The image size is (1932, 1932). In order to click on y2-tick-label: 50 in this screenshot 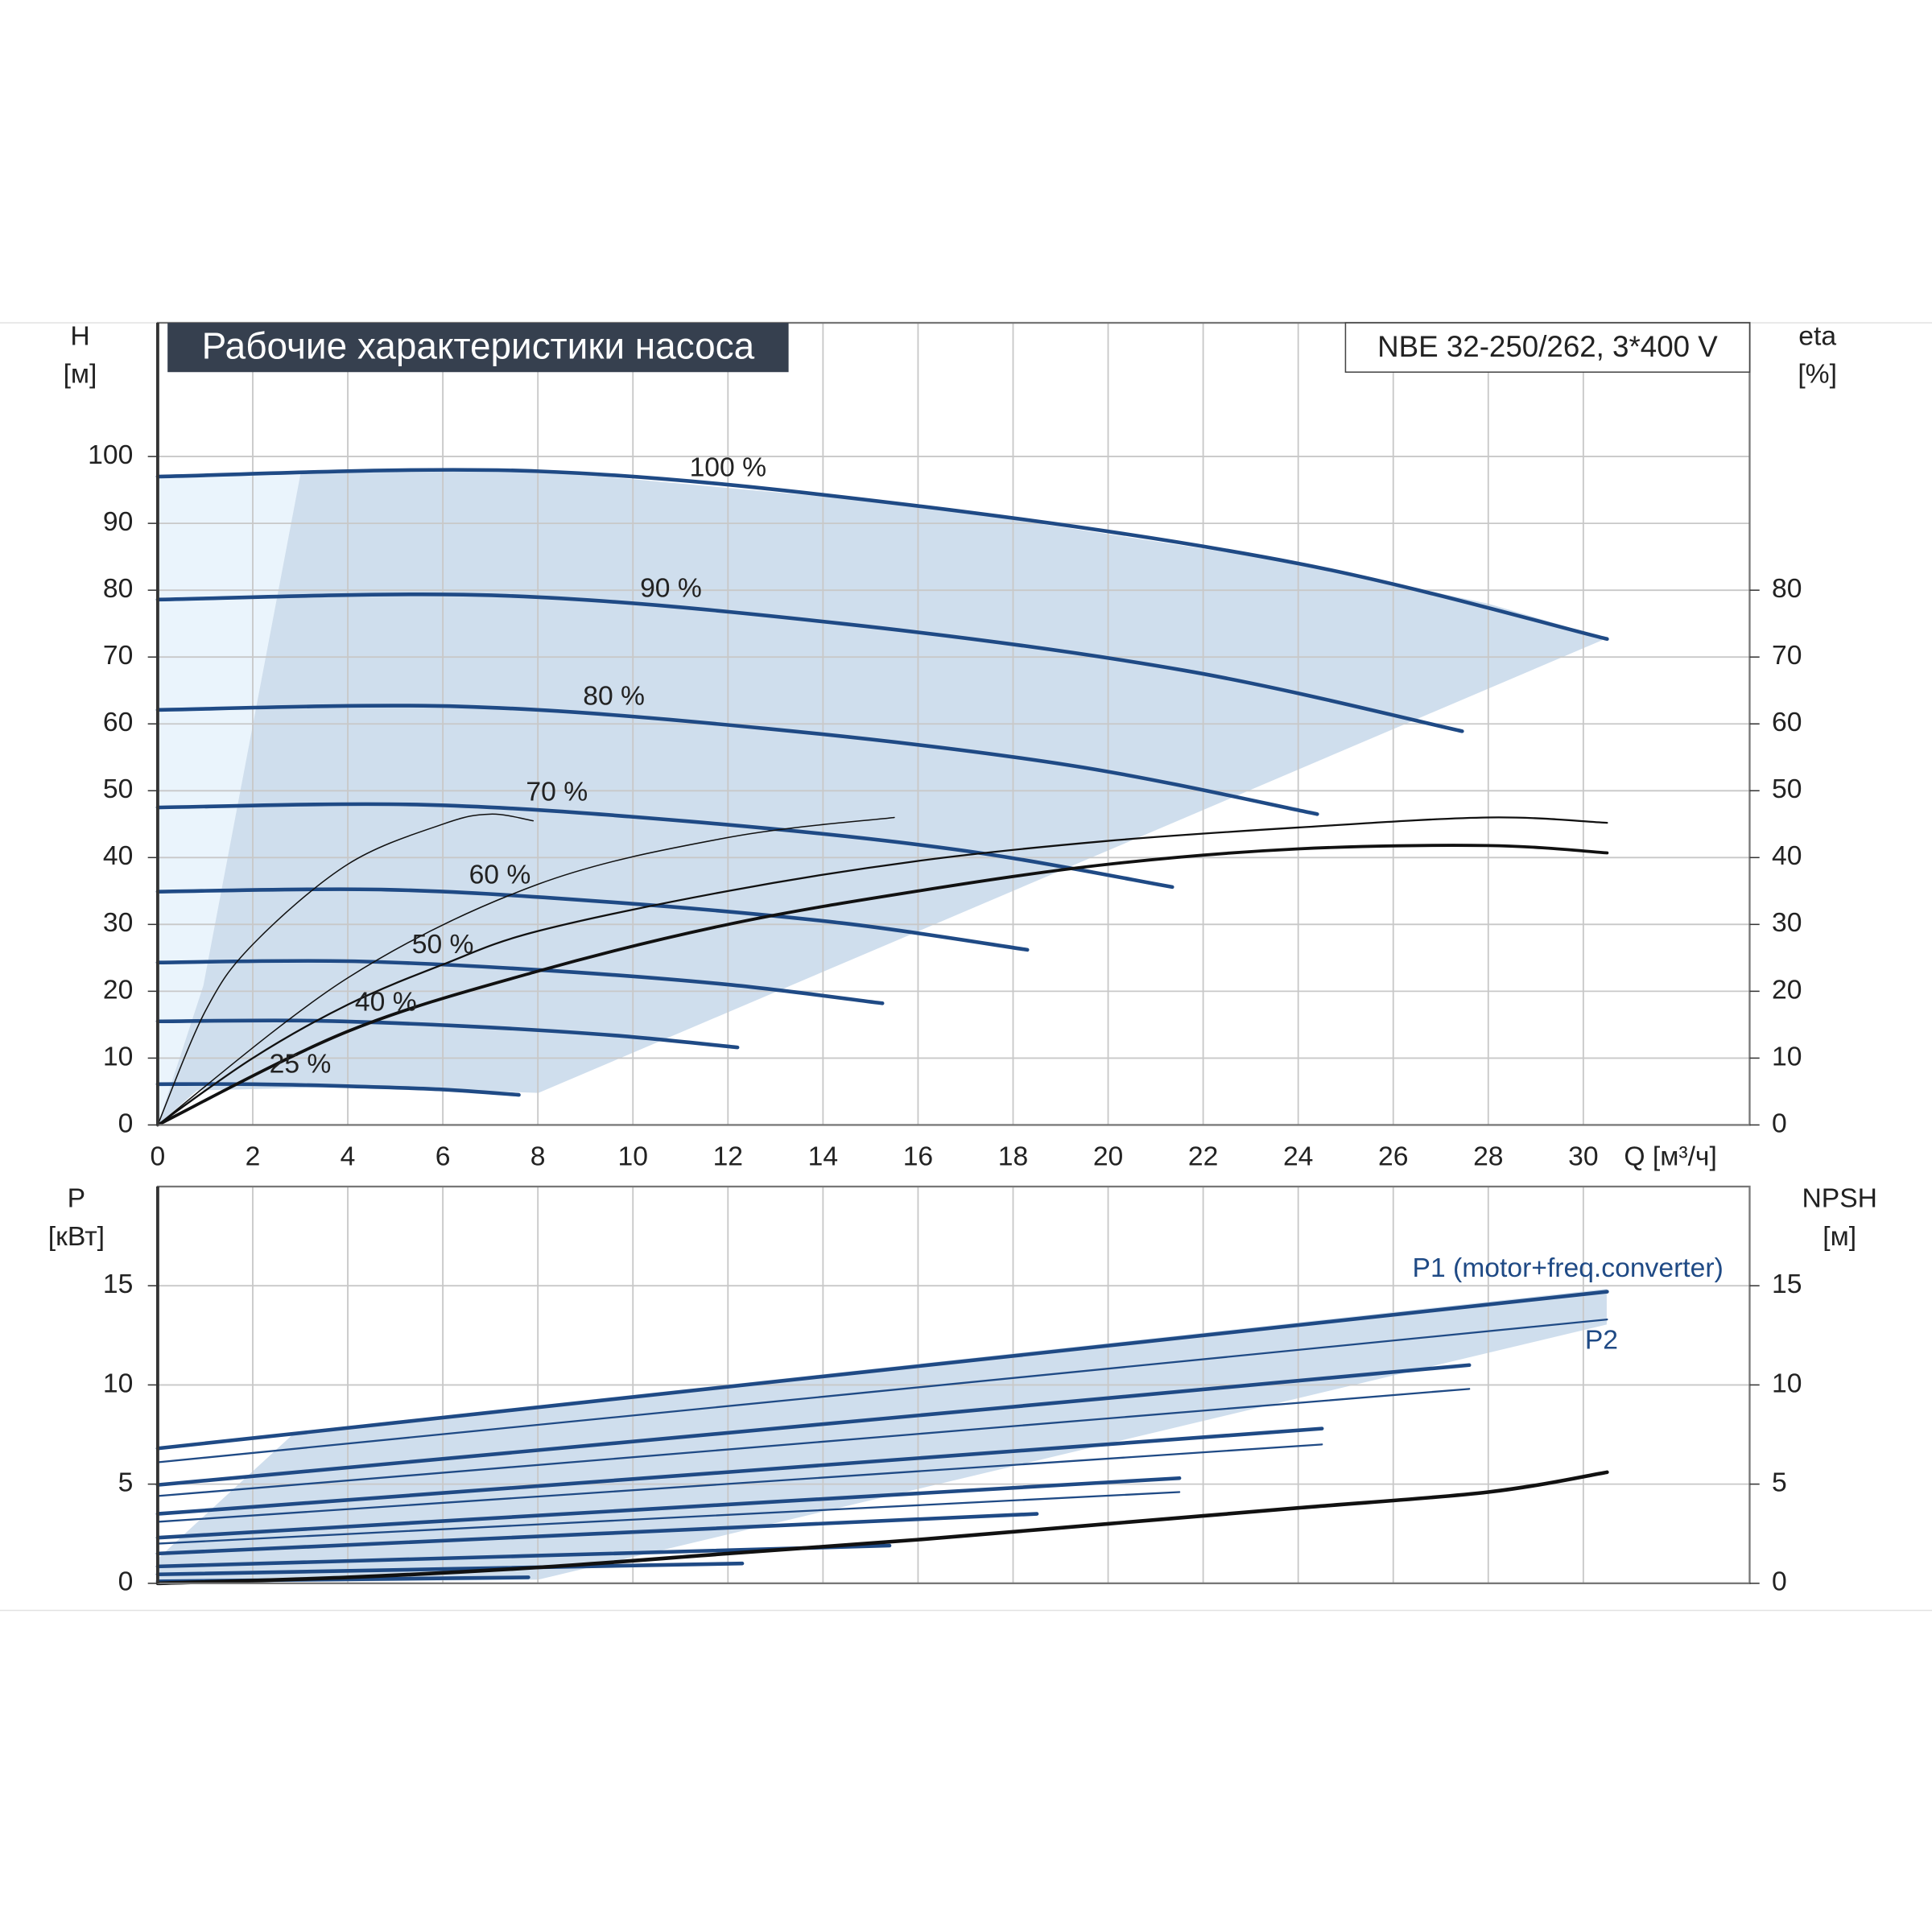, I will do `click(1787, 789)`.